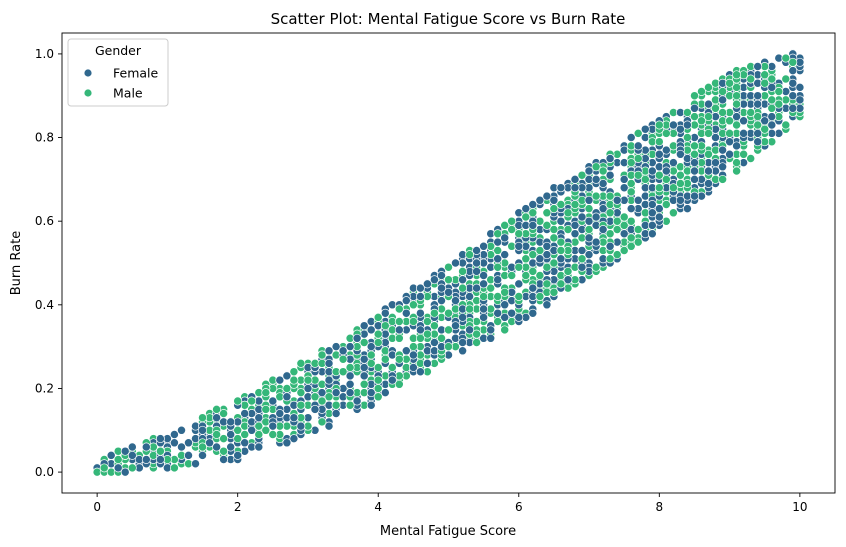  Describe the element at coordinates (44, 305) in the screenshot. I see `y-tick-label: 0.4` at that location.